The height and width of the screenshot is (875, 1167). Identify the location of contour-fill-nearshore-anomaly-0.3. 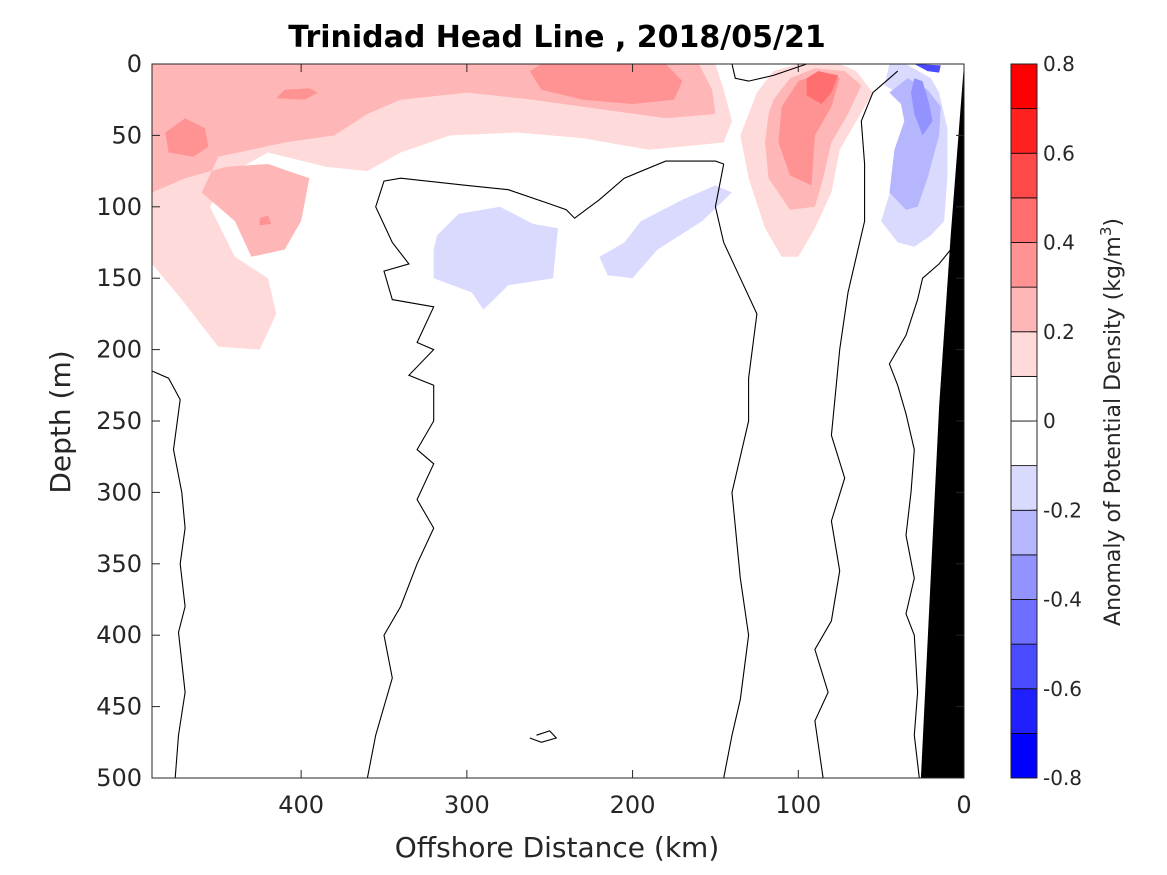
(922, 107).